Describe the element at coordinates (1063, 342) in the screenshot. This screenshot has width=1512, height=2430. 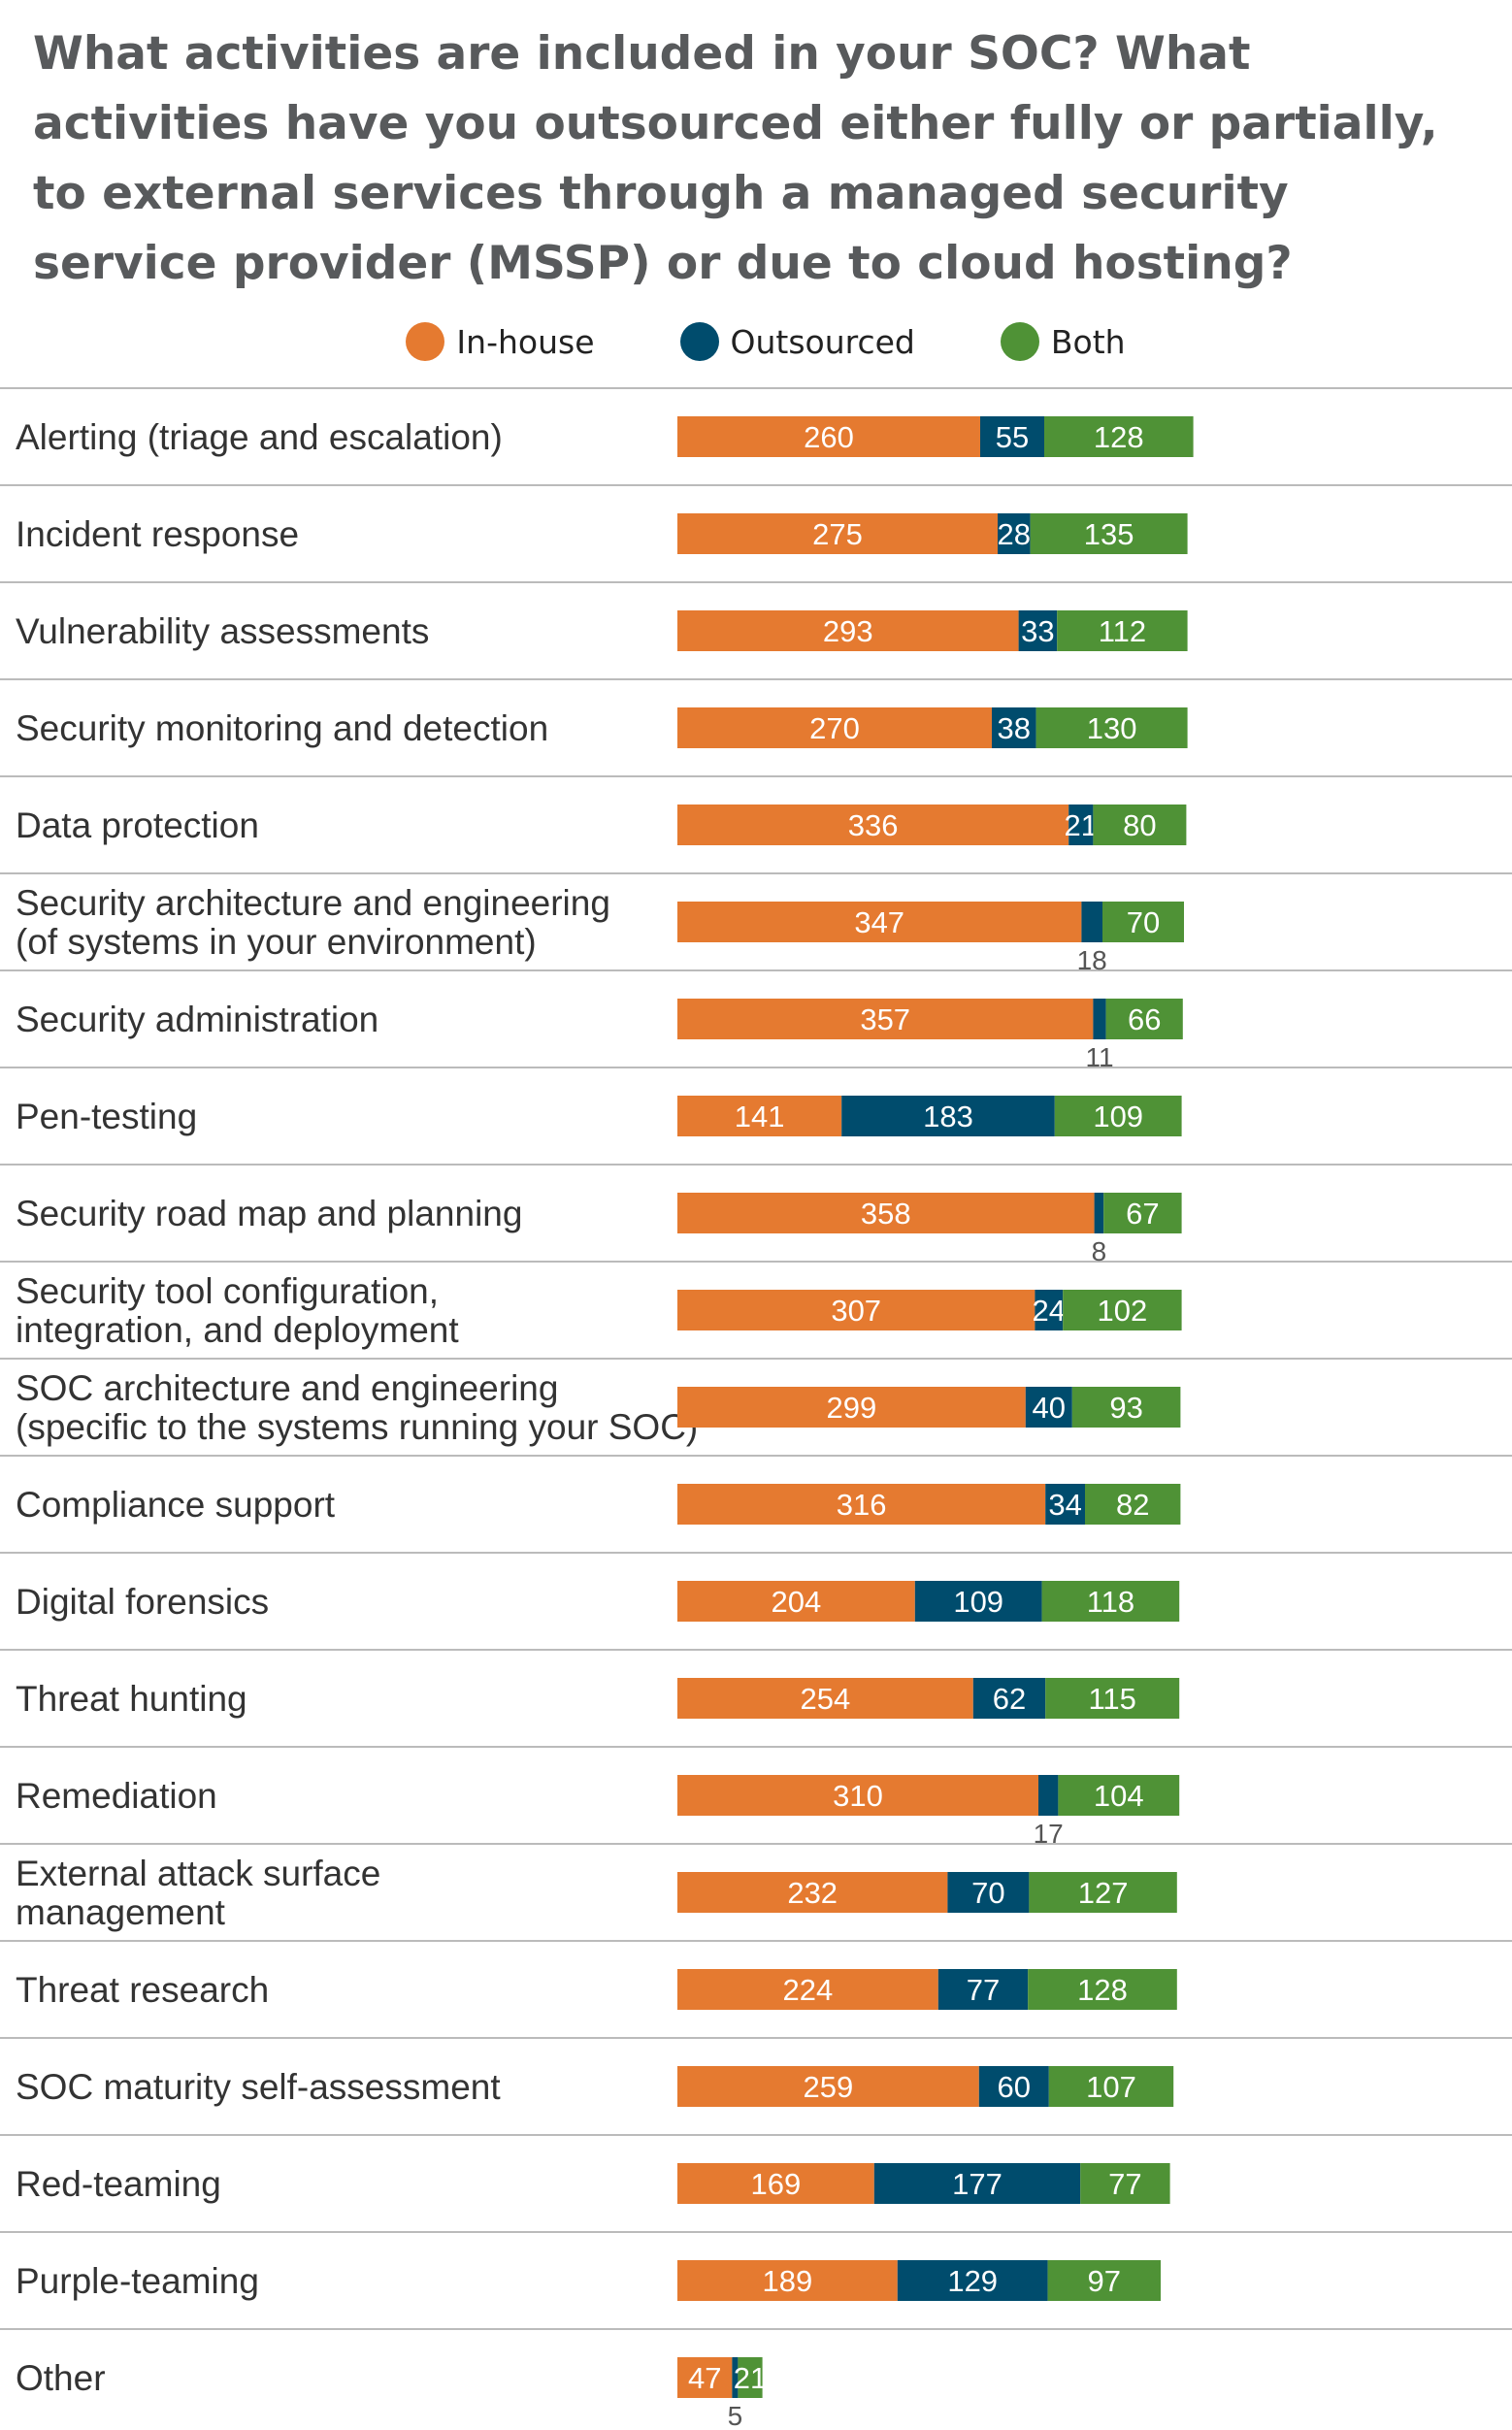
I see `legend-item-both: Both` at that location.